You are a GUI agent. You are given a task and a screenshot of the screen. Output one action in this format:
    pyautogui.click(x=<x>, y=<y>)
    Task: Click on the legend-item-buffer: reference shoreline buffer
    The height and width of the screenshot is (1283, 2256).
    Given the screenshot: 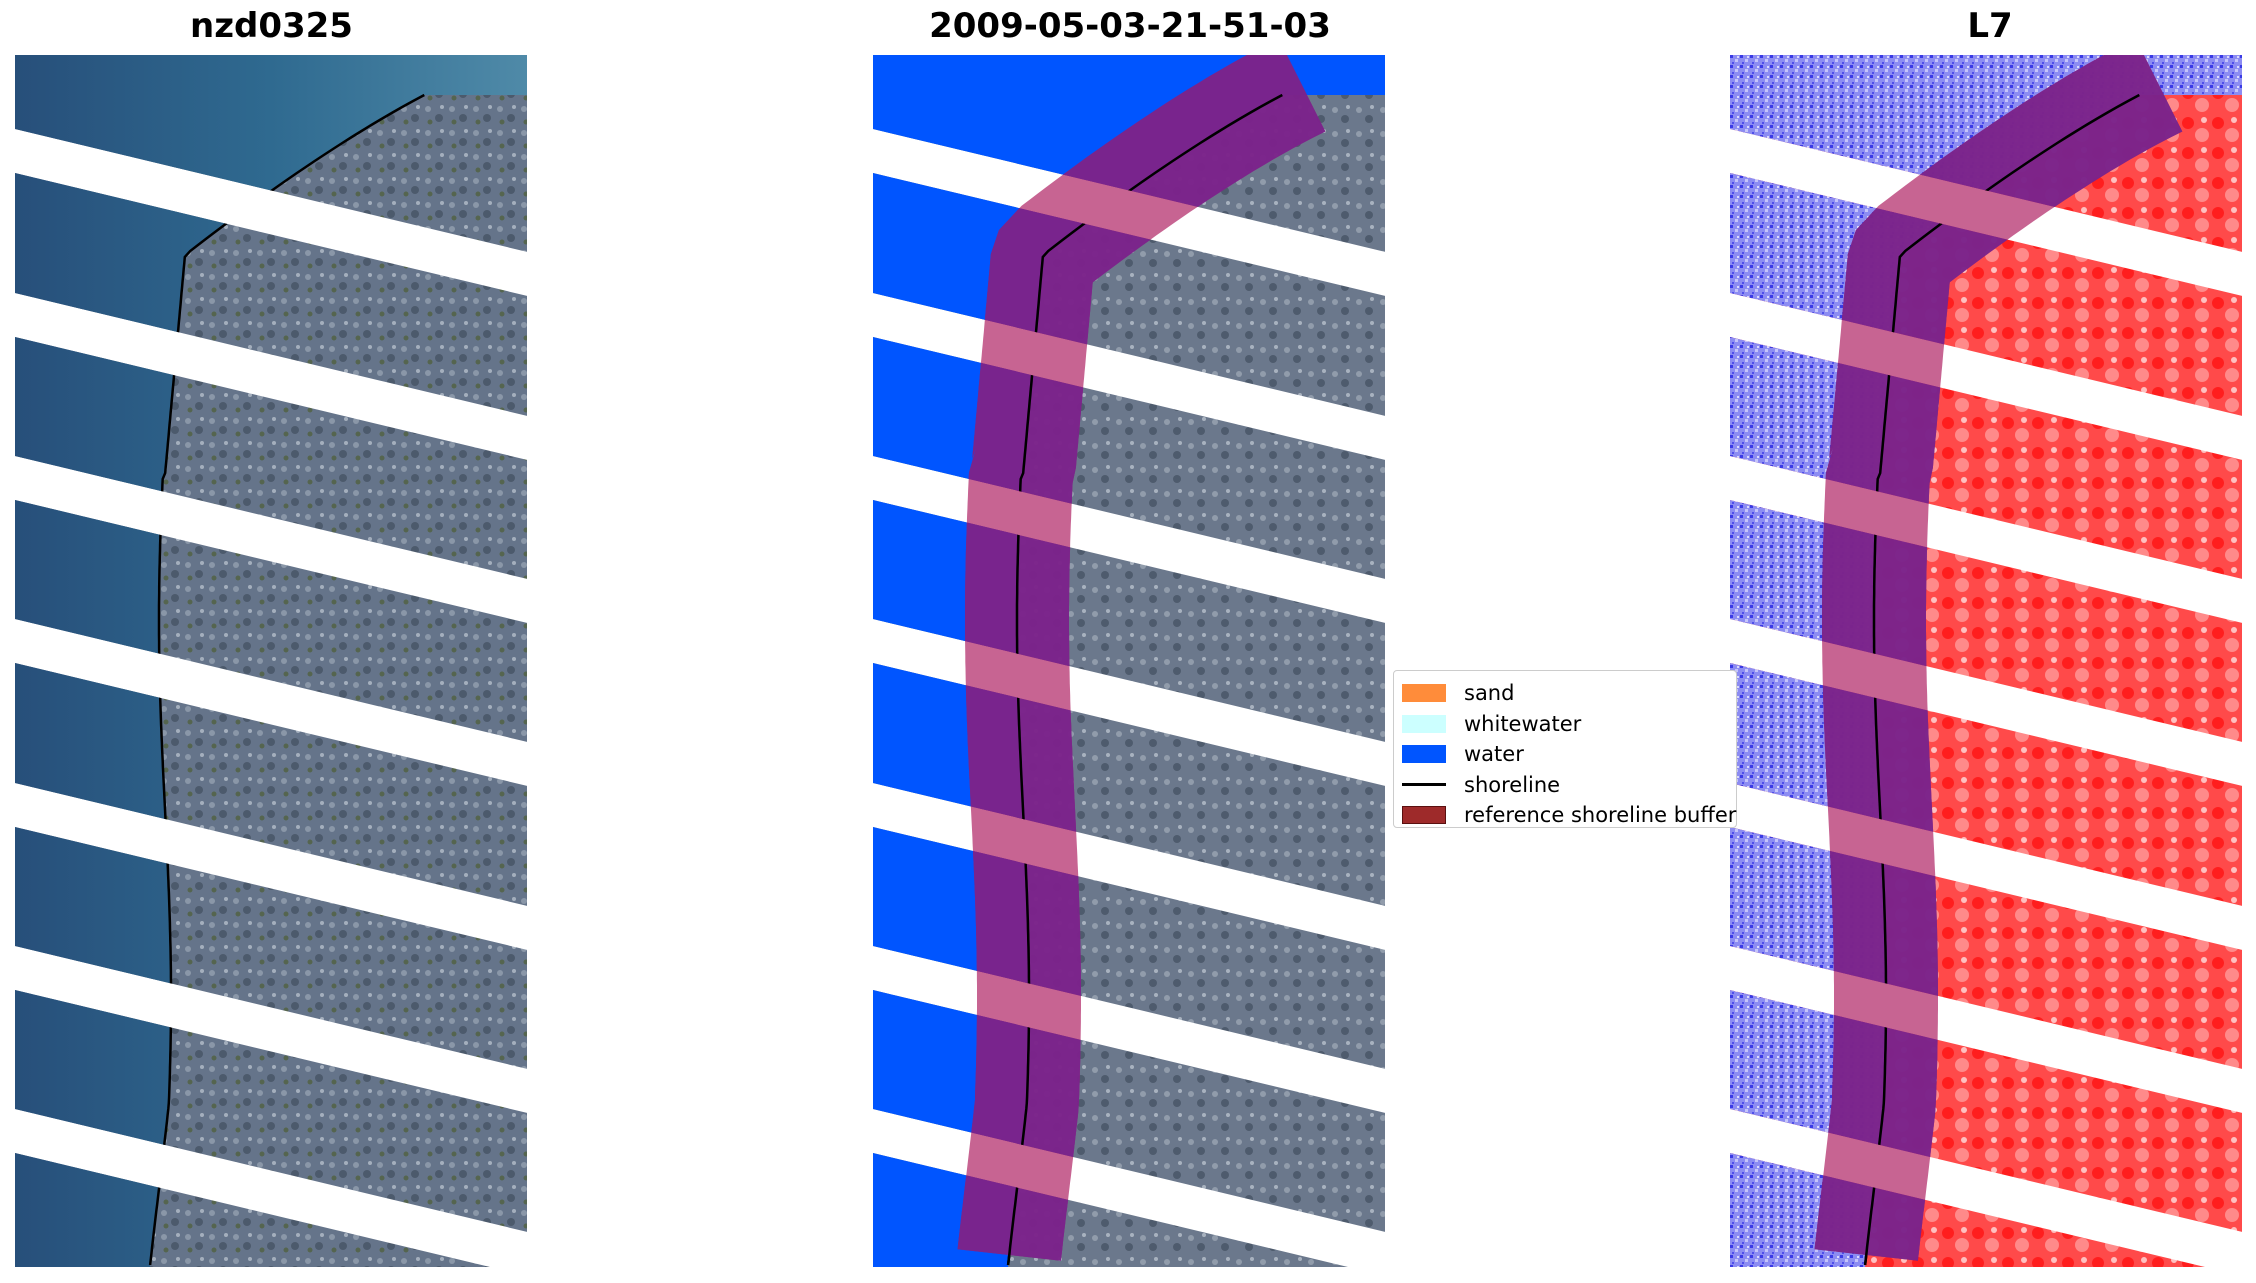 What is the action you would take?
    pyautogui.click(x=1569, y=815)
    